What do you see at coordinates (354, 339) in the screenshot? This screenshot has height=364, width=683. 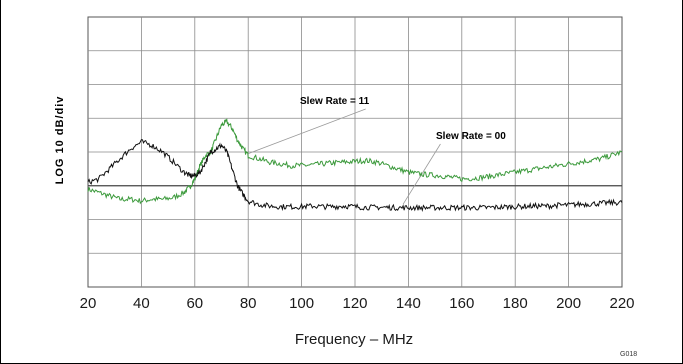 I see `x-axis-label: Frequency – MHz` at bounding box center [354, 339].